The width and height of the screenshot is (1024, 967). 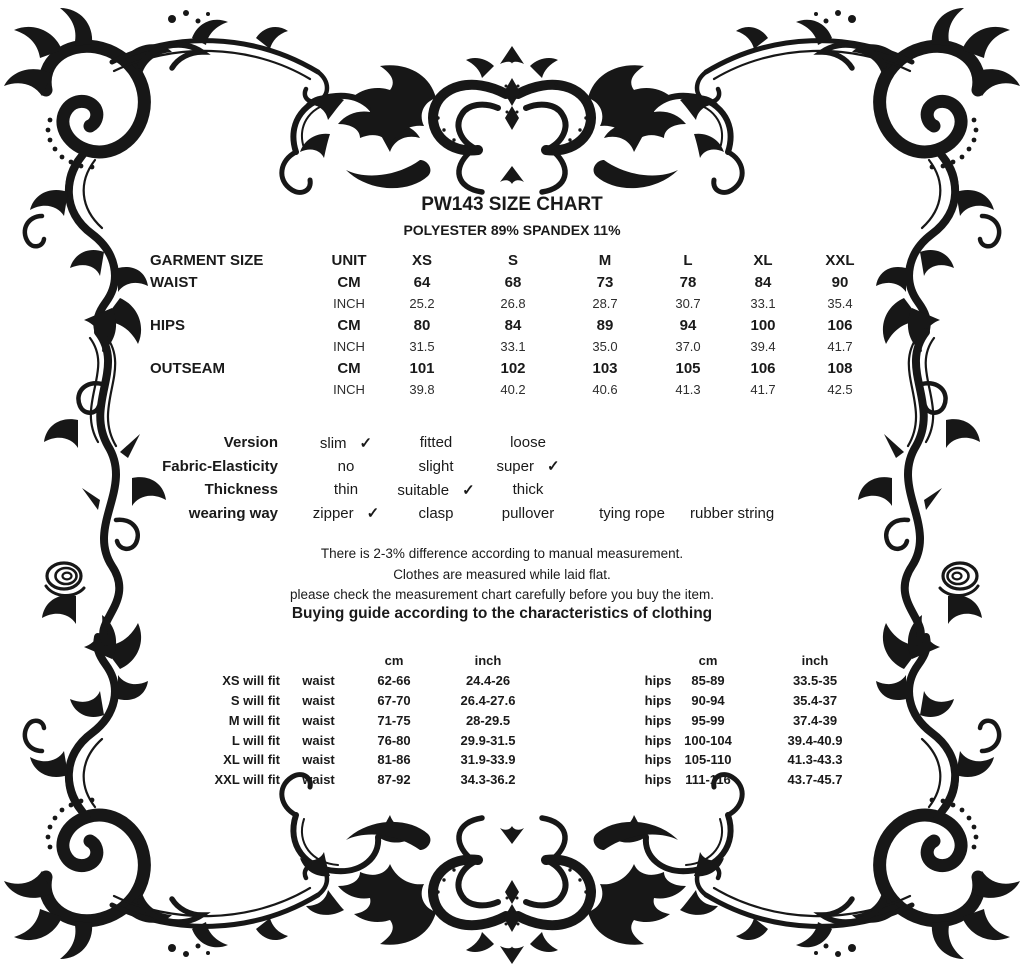 I want to click on guide-waist-inch: 29.9-31.5, so click(x=488, y=740).